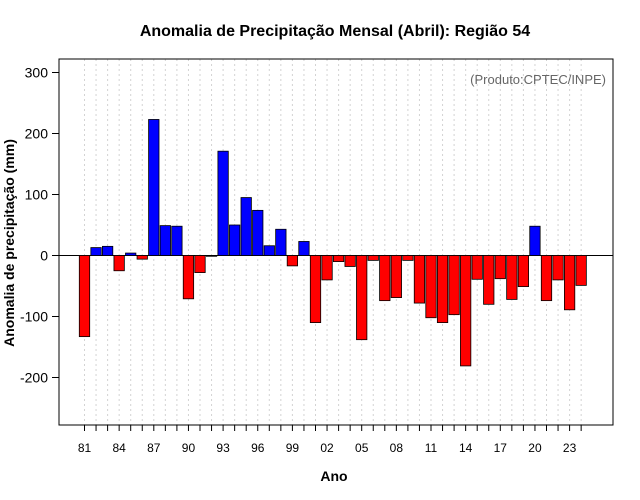  I want to click on bar-1999, so click(292, 261).